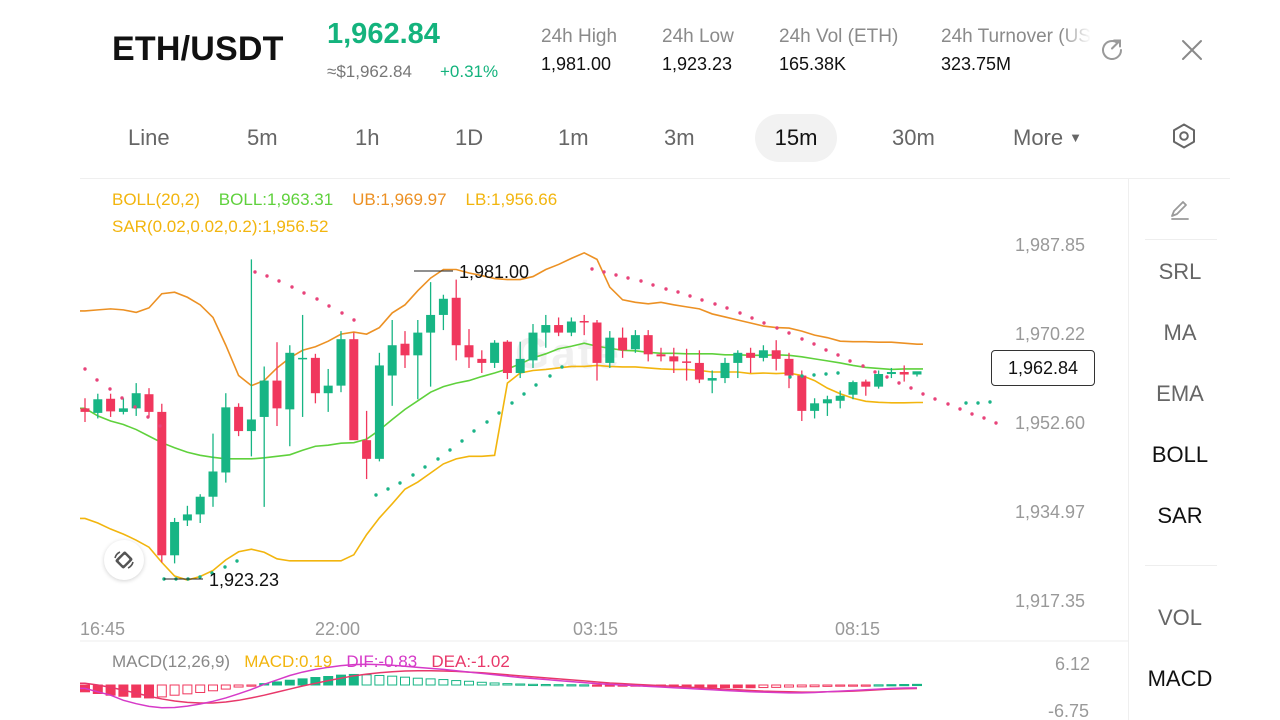  Describe the element at coordinates (1180, 210) in the screenshot. I see `draw-pencil-icon` at that location.